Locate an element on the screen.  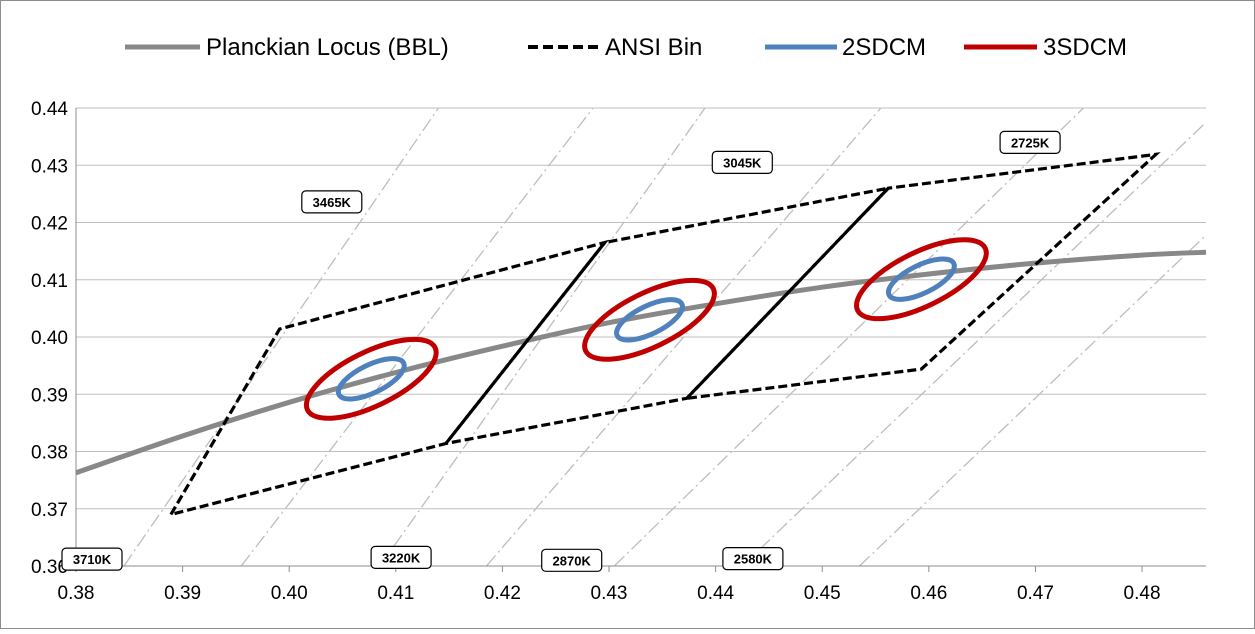
x-tick-label: 0.44 is located at coordinates (715, 593).